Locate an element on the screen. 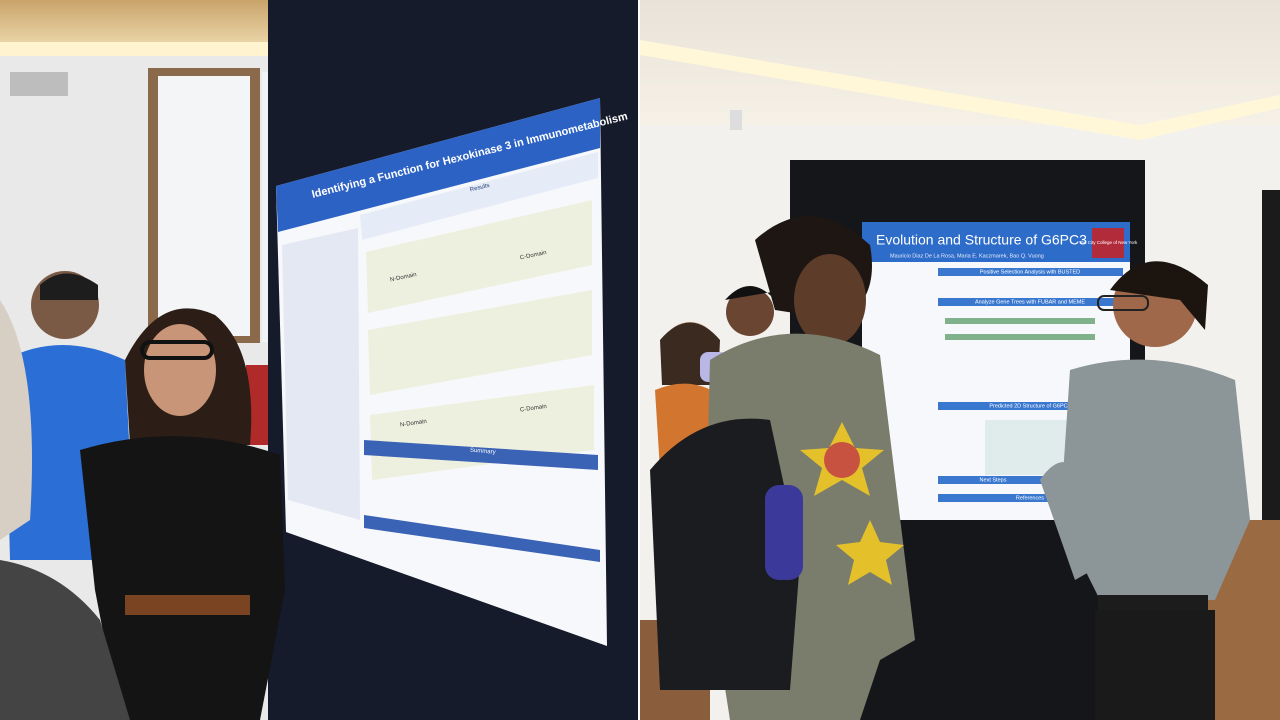 The image size is (1280, 720). person-head is located at coordinates (750, 312).